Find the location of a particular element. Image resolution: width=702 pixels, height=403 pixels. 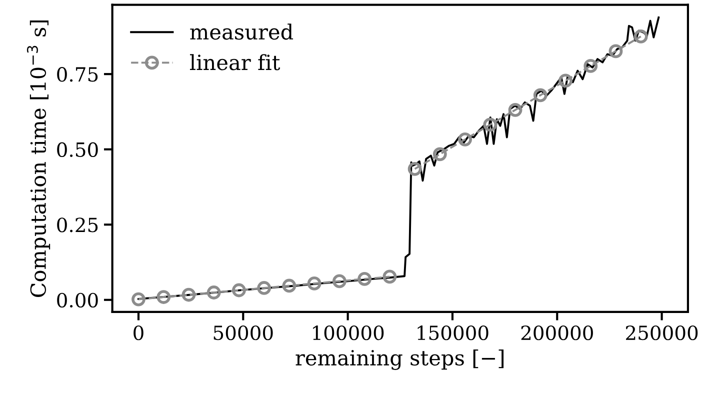

x-tick-label: 250000 is located at coordinates (662, 332).